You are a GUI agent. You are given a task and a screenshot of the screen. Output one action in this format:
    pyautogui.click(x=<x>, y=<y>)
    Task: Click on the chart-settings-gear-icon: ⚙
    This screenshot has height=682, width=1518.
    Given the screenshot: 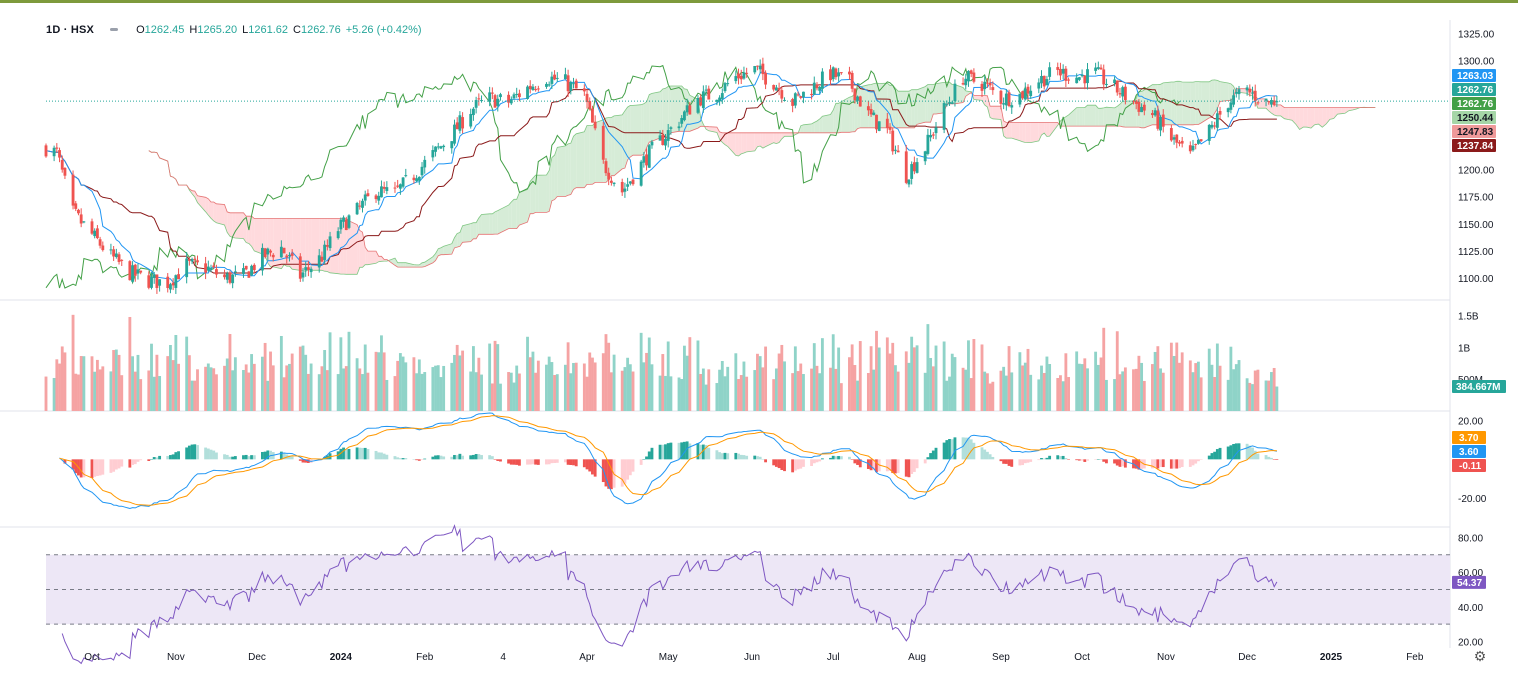 What is the action you would take?
    pyautogui.click(x=1480, y=656)
    